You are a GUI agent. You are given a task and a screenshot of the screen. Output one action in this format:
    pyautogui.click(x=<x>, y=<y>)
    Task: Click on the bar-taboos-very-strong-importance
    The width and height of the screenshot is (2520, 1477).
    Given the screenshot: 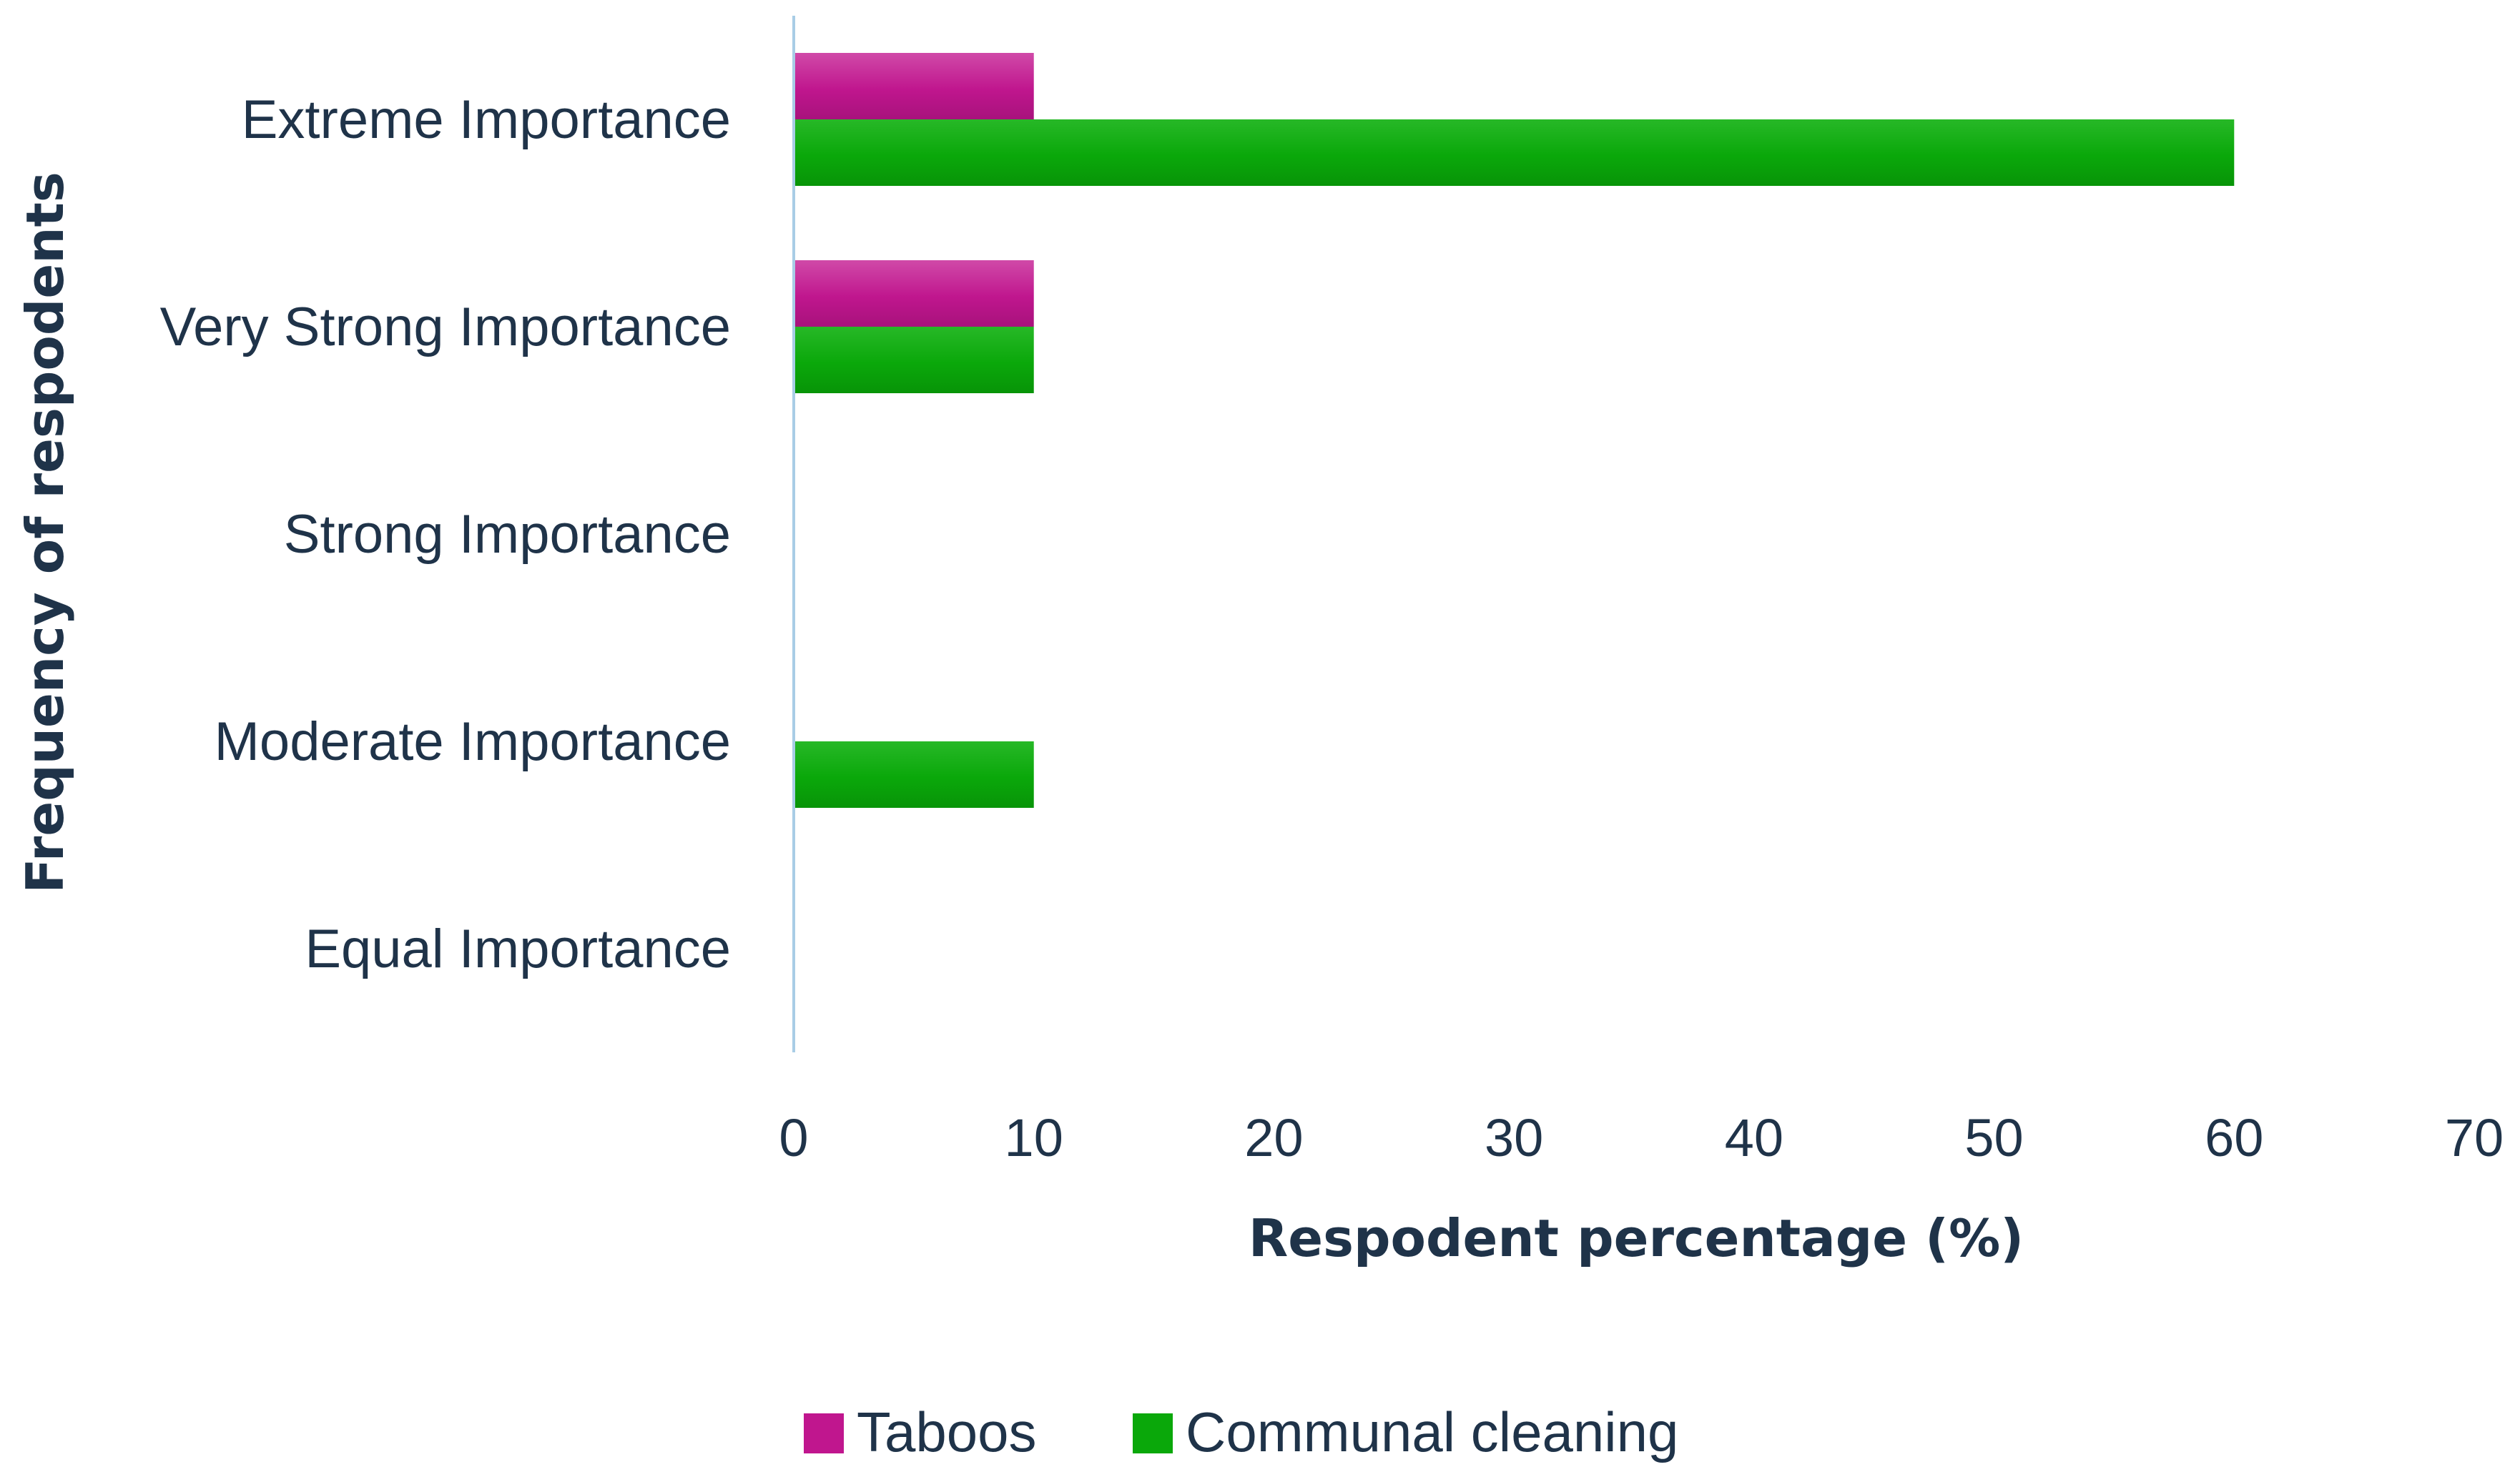 What is the action you would take?
    pyautogui.click(x=914, y=293)
    